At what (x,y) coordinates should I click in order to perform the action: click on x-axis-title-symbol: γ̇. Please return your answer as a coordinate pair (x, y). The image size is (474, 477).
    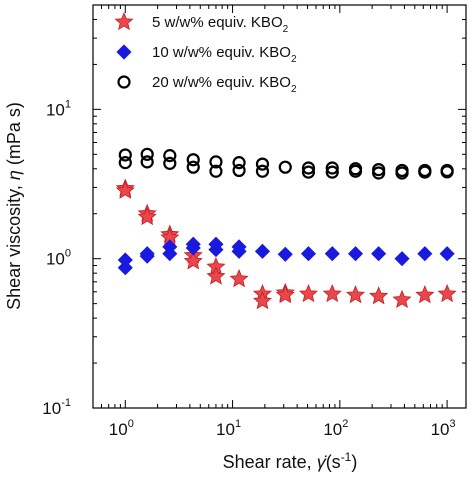
    Looking at the image, I should click on (322, 462).